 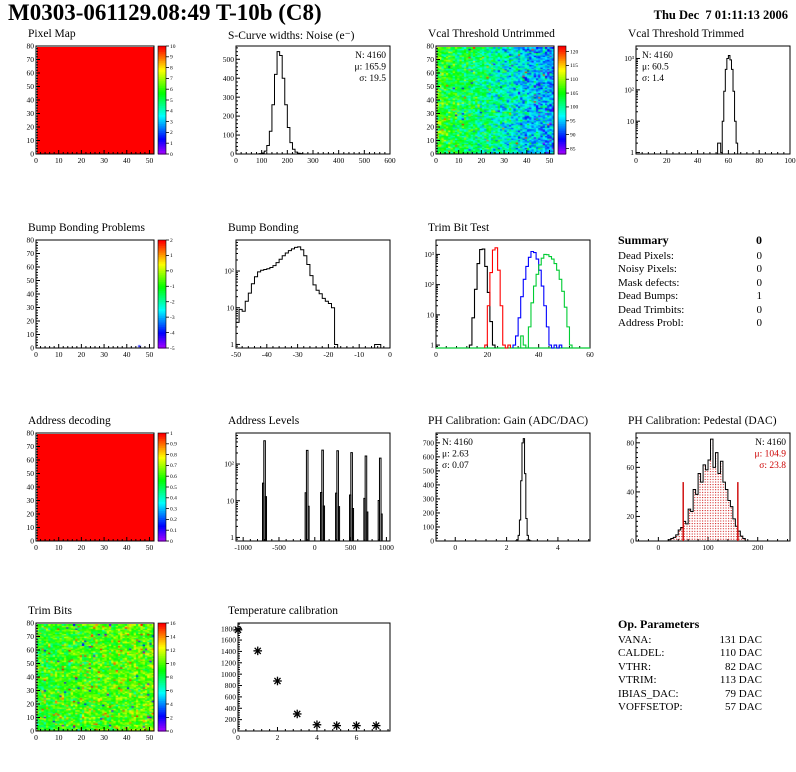 I want to click on svg-text: 0.7, so click(x=173, y=466).